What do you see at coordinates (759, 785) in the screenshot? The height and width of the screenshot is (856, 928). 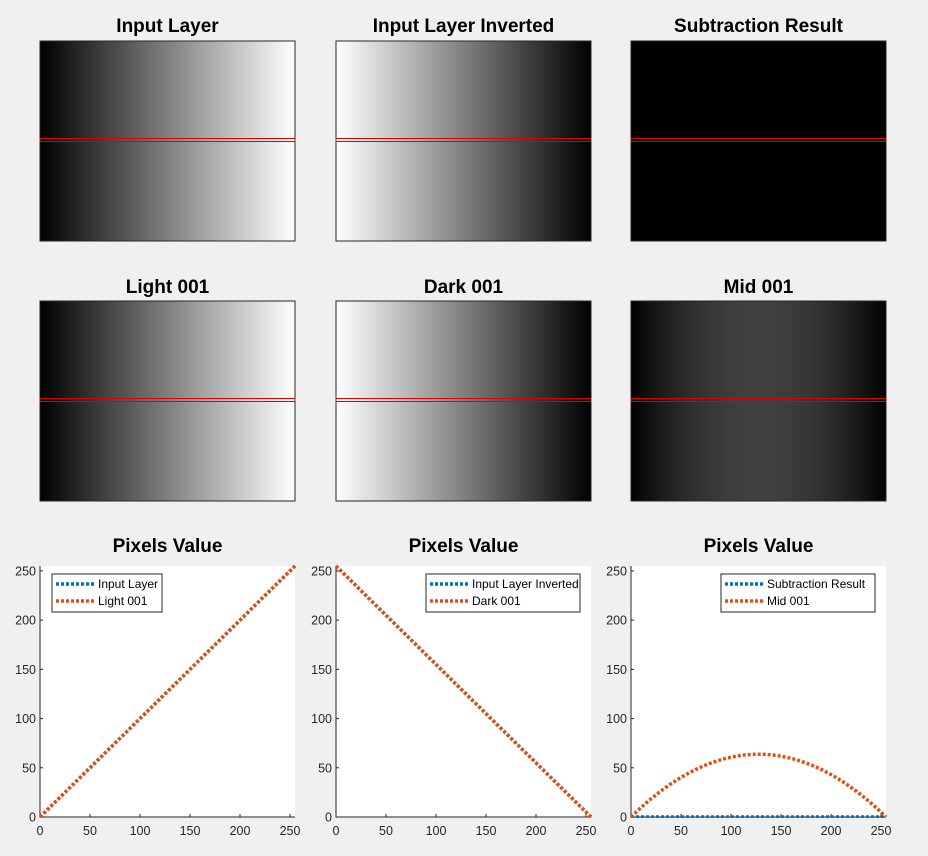 I see `series-line` at bounding box center [759, 785].